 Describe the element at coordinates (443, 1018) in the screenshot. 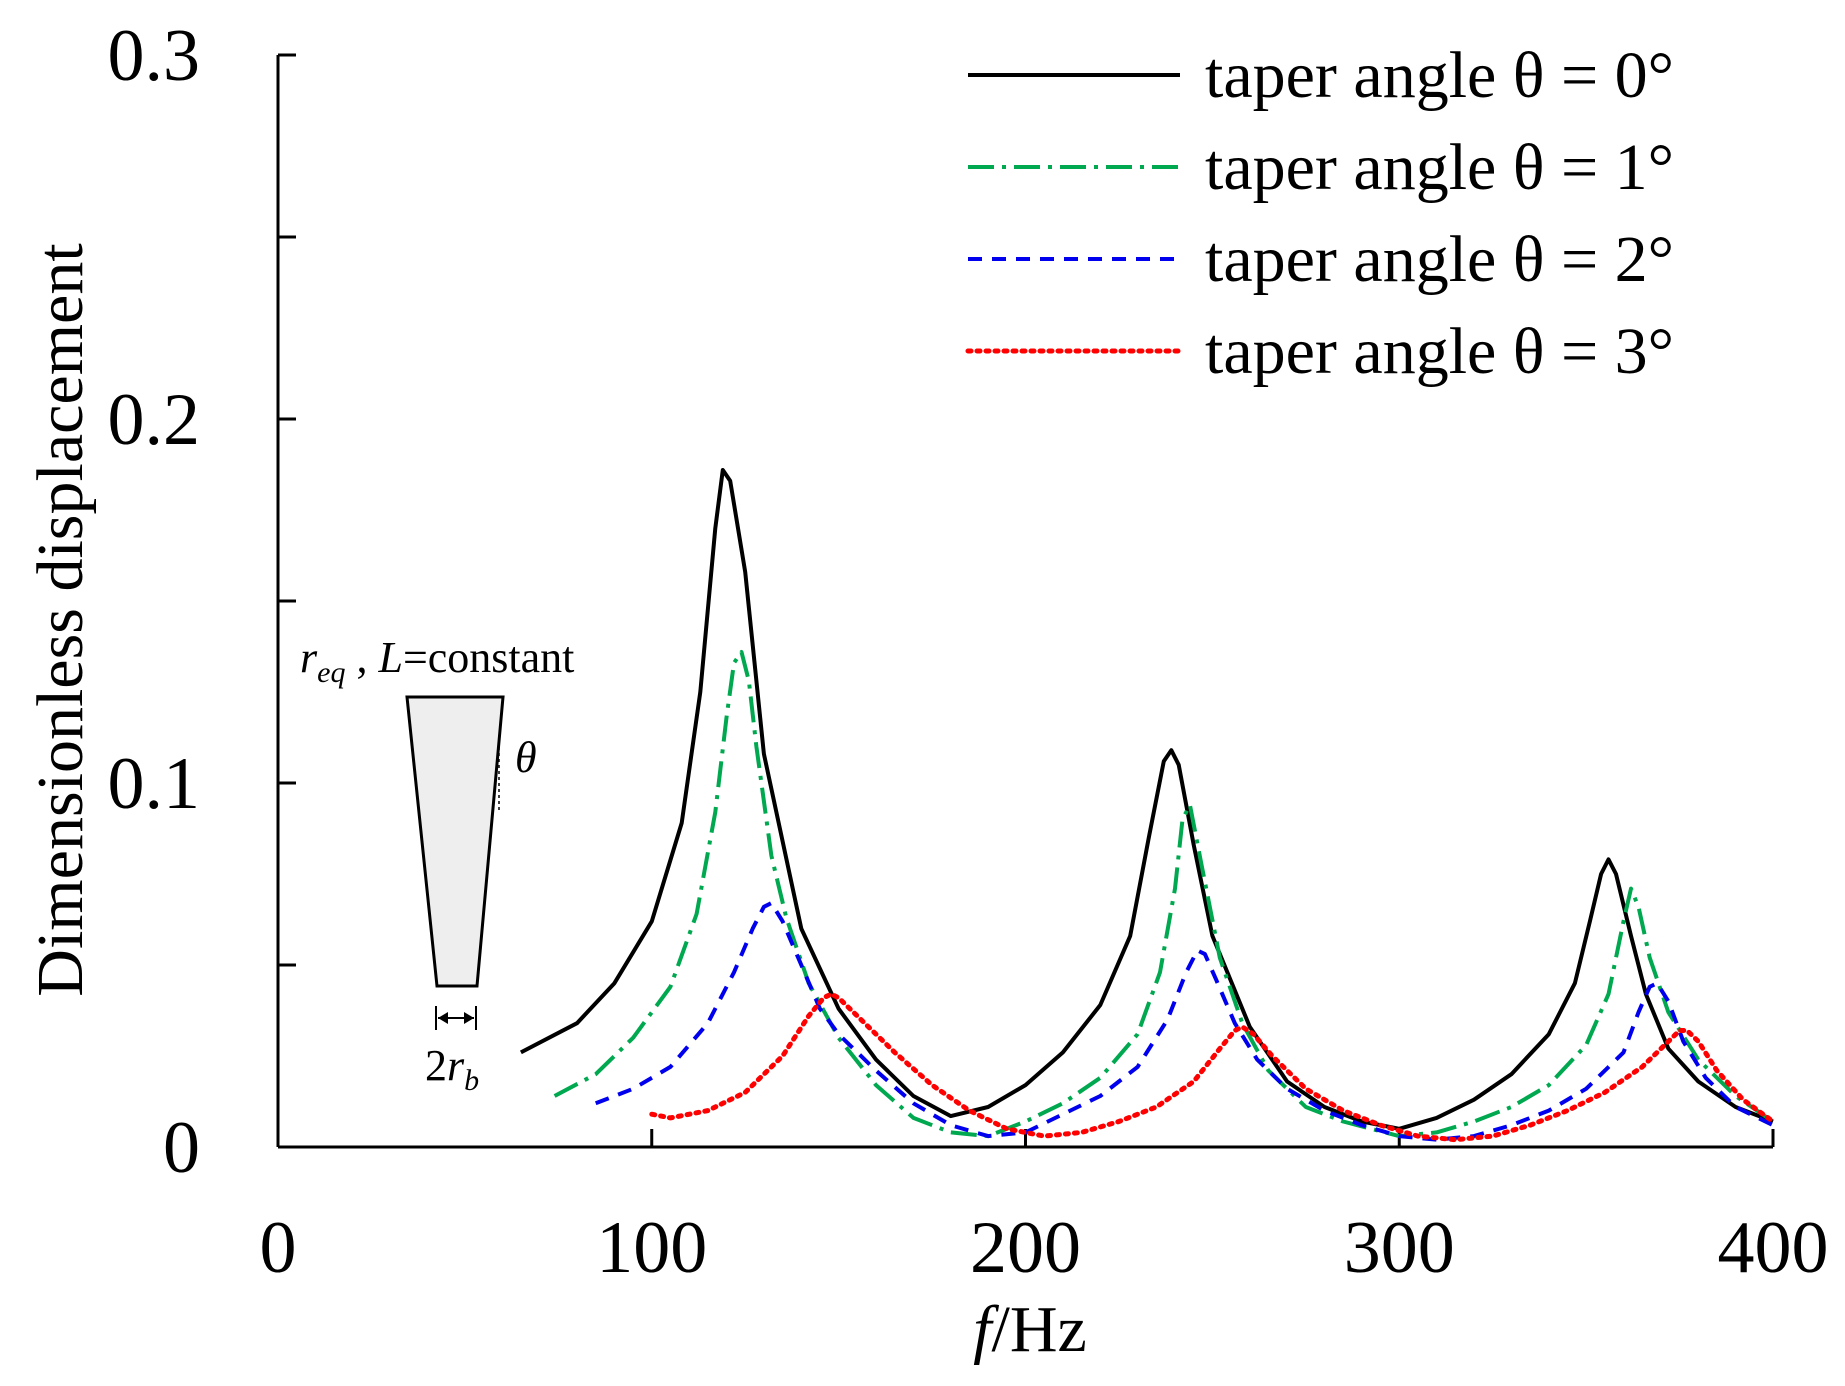

I see `base-dim-arrow-left` at that location.